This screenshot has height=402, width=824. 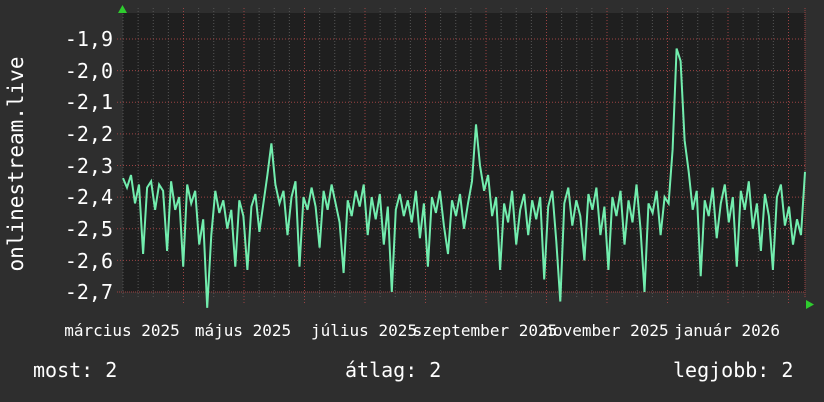 I want to click on stat-legjobb: legjobb: 2, so click(x=733, y=370).